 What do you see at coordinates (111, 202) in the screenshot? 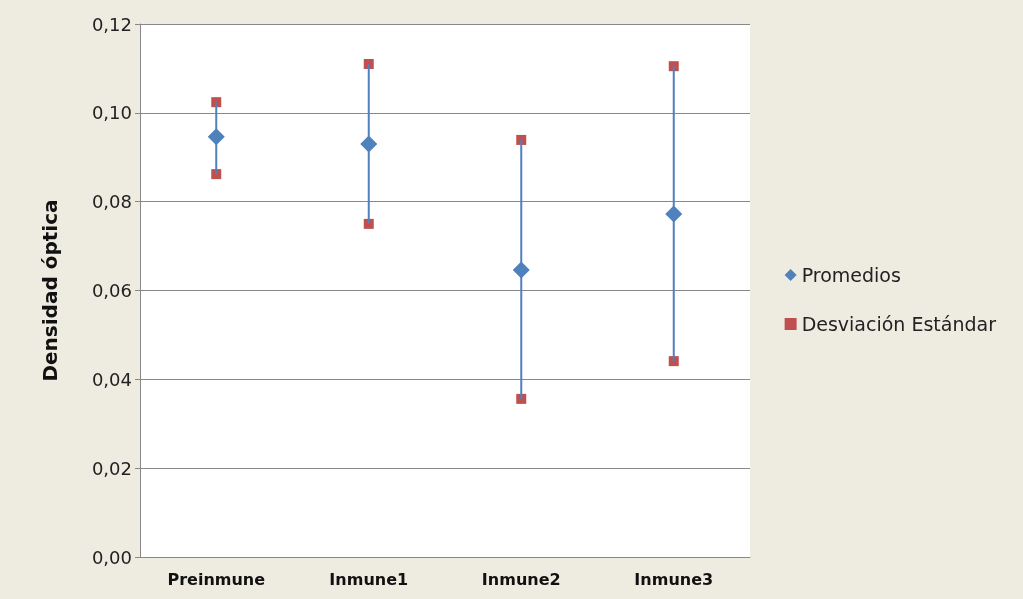
I see `y-tick-label: 0,08` at bounding box center [111, 202].